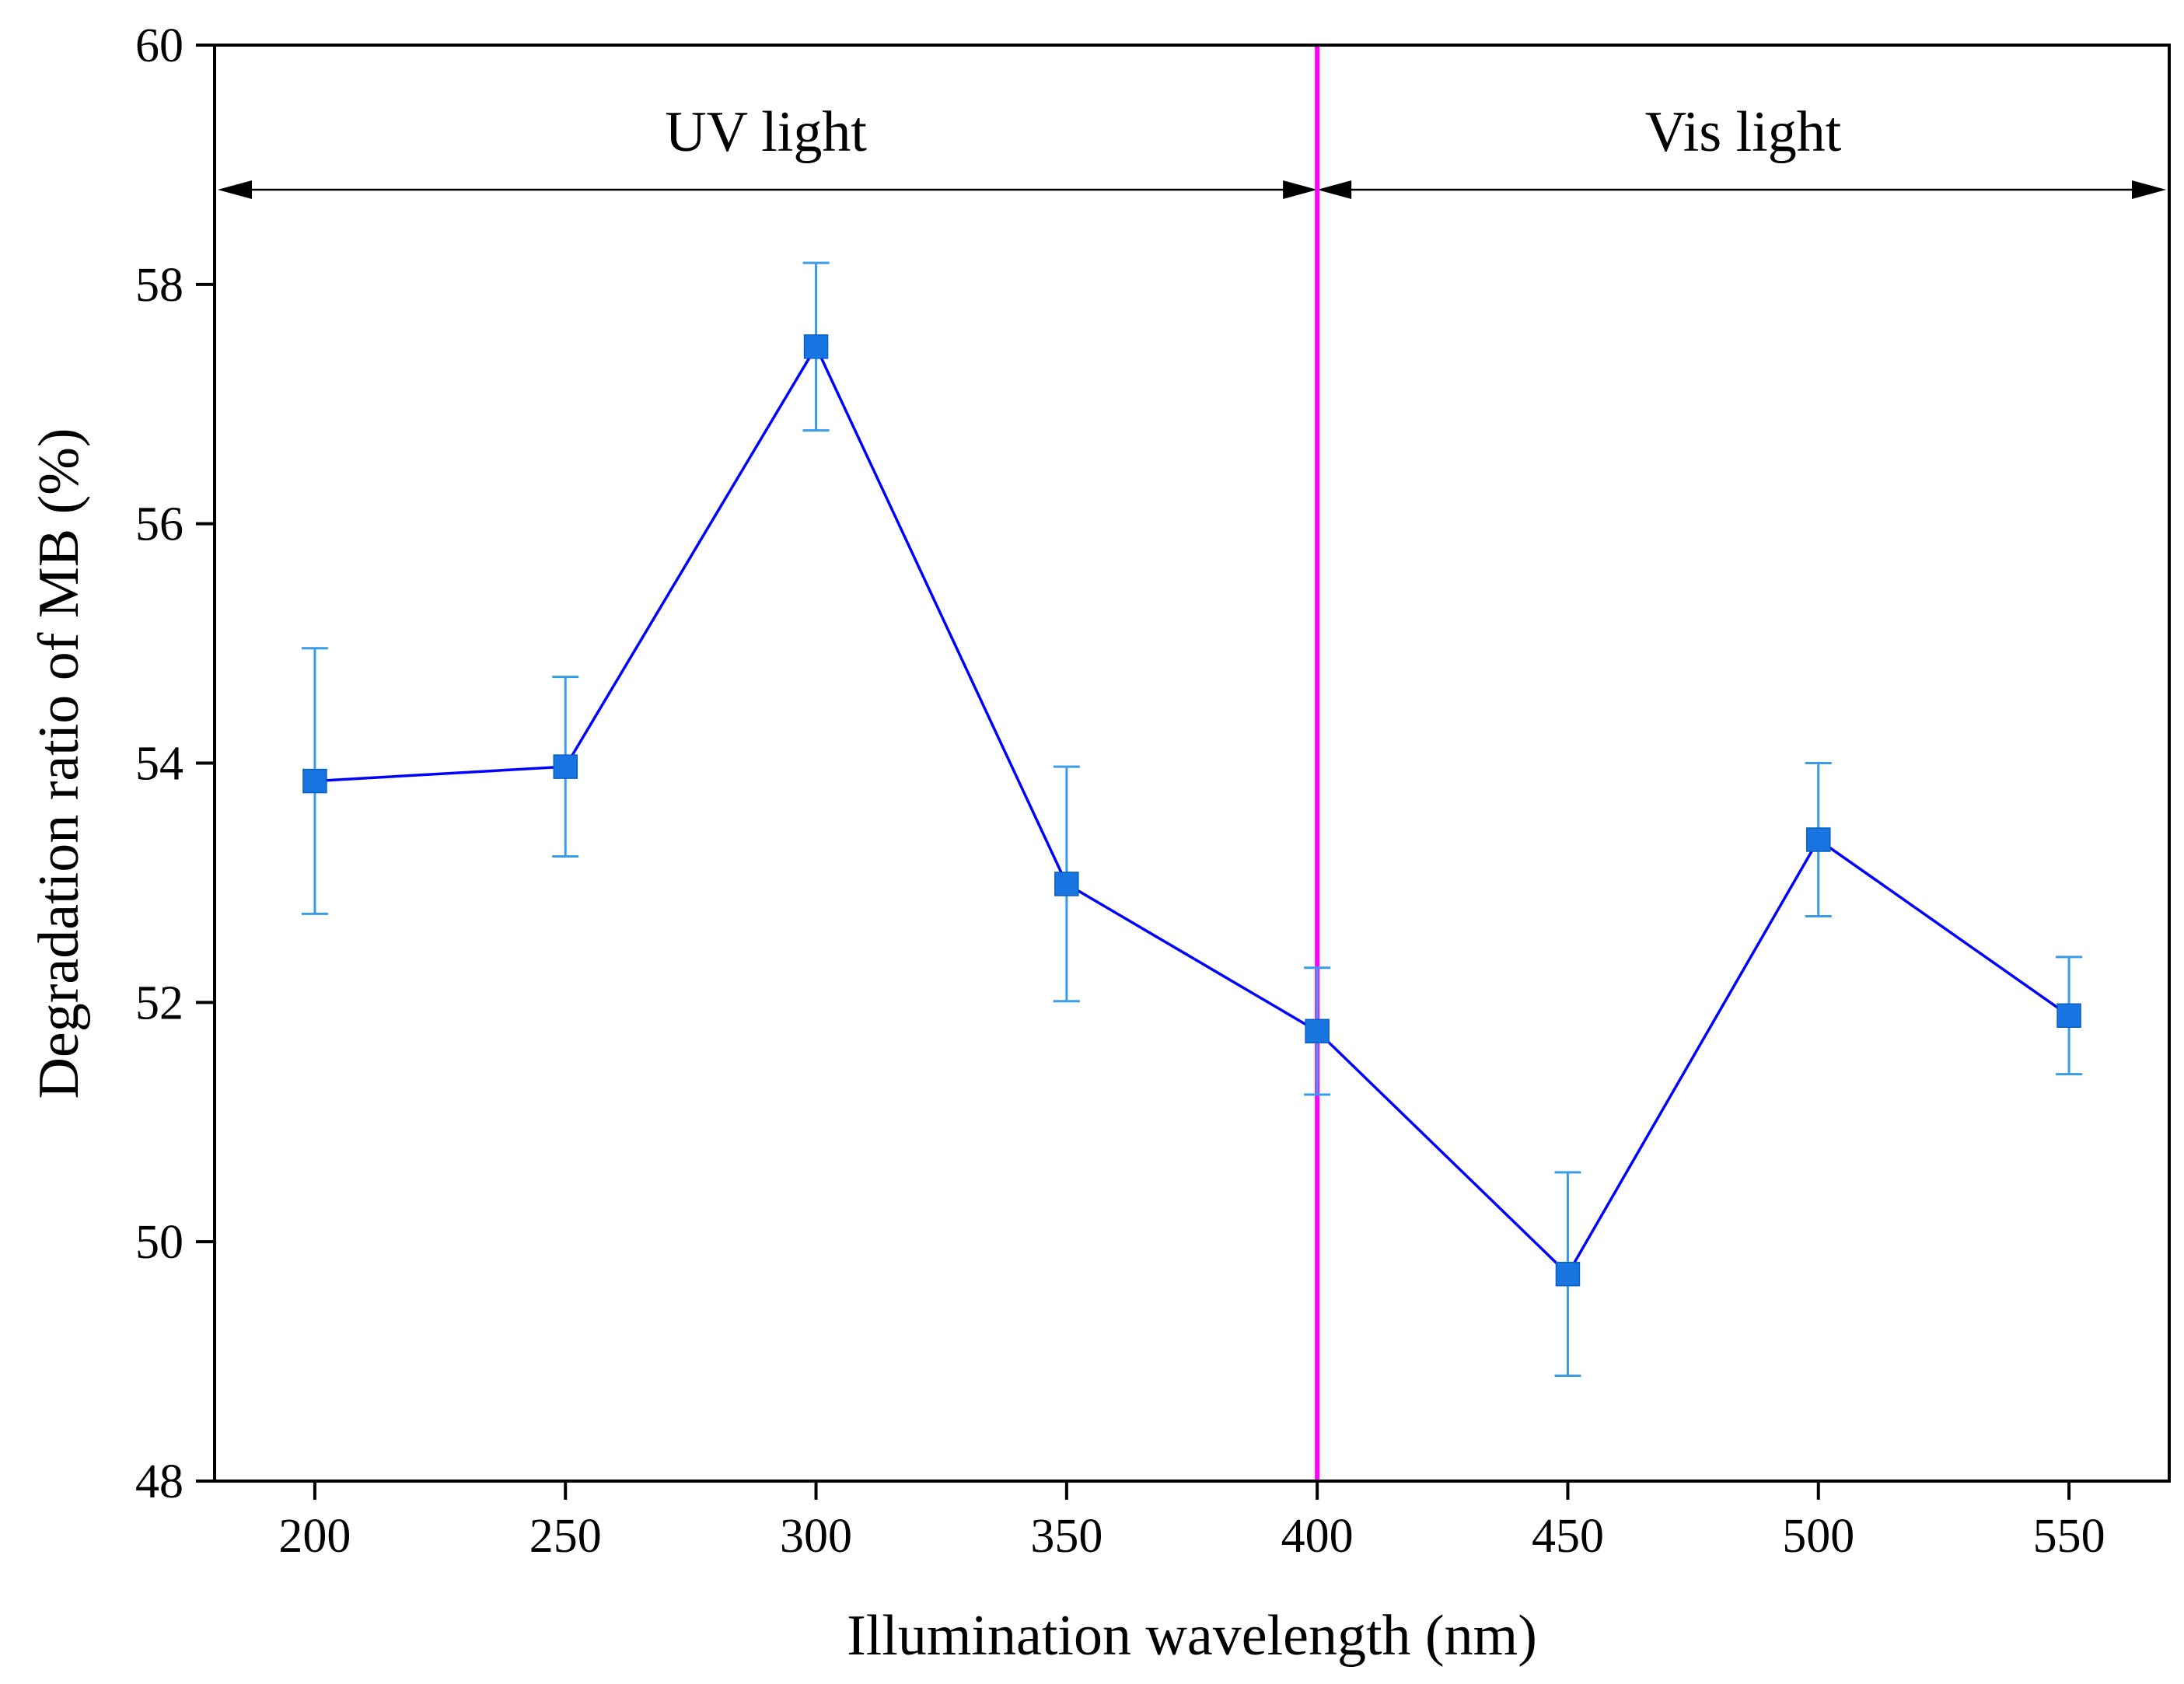  I want to click on y-tick-label: 54, so click(159, 764).